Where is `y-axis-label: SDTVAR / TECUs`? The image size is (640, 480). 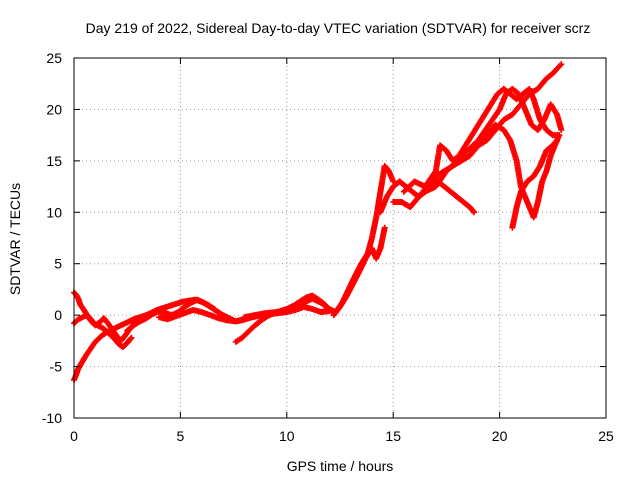 y-axis-label: SDTVAR / TECUs is located at coordinates (15, 239).